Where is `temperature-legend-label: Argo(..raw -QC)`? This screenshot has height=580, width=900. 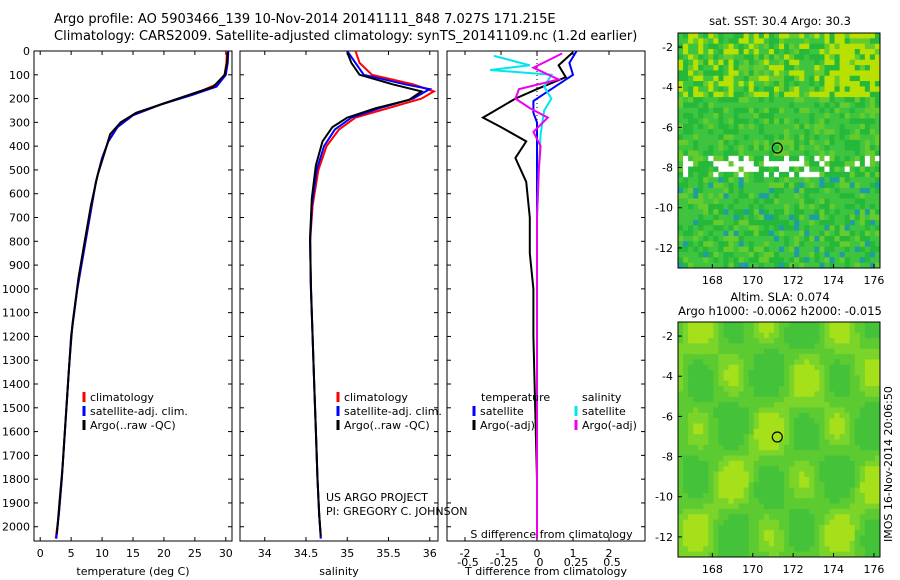 temperature-legend-label: Argo(..raw -QC) is located at coordinates (133, 425).